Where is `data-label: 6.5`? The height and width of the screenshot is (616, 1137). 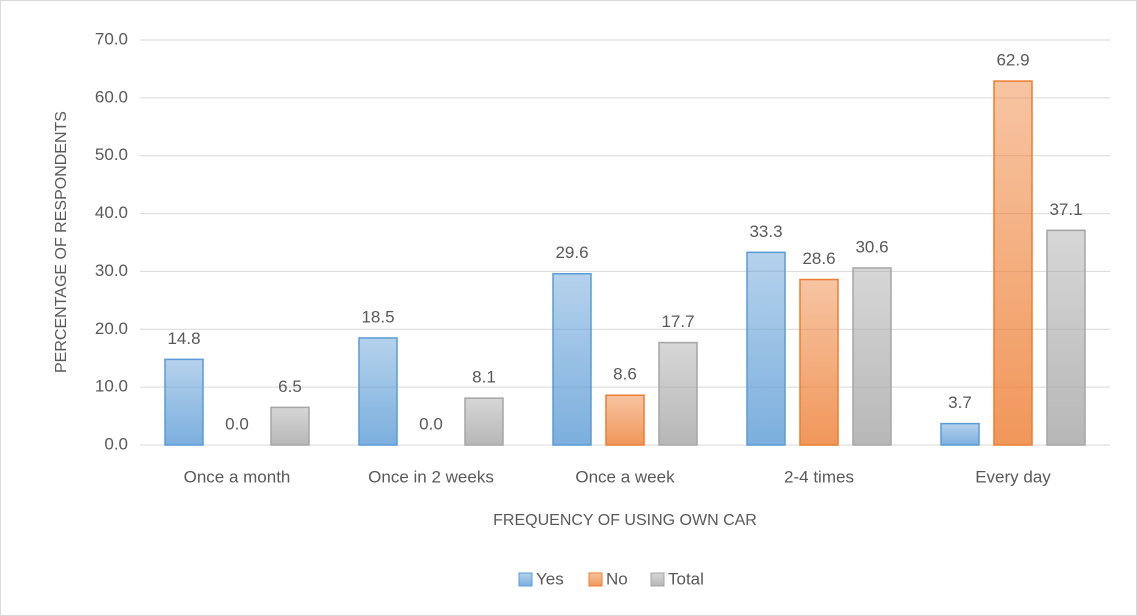 data-label: 6.5 is located at coordinates (290, 386).